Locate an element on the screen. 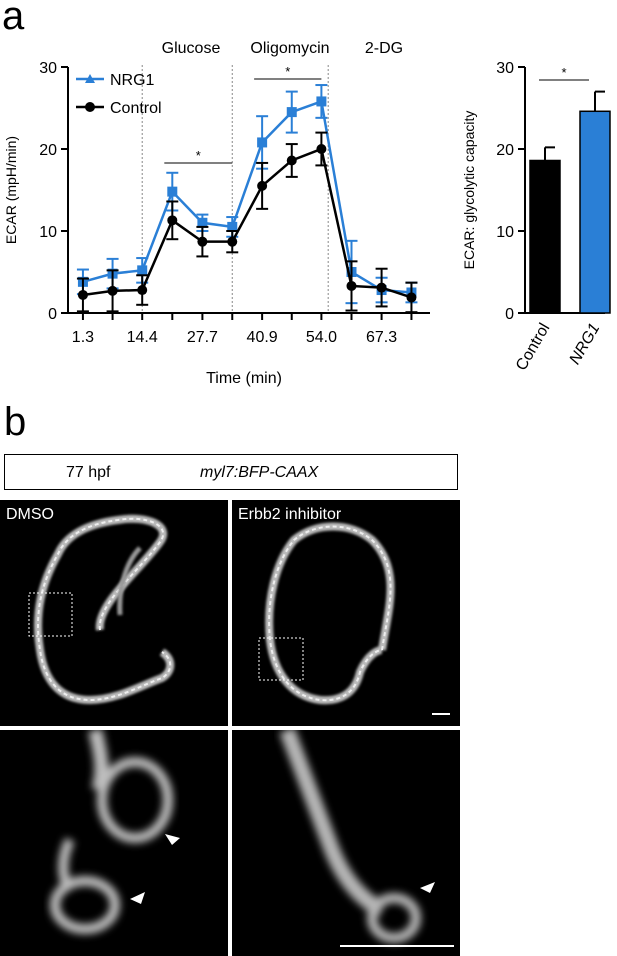 The height and width of the screenshot is (956, 617). legend-label: Control is located at coordinates (136, 108).